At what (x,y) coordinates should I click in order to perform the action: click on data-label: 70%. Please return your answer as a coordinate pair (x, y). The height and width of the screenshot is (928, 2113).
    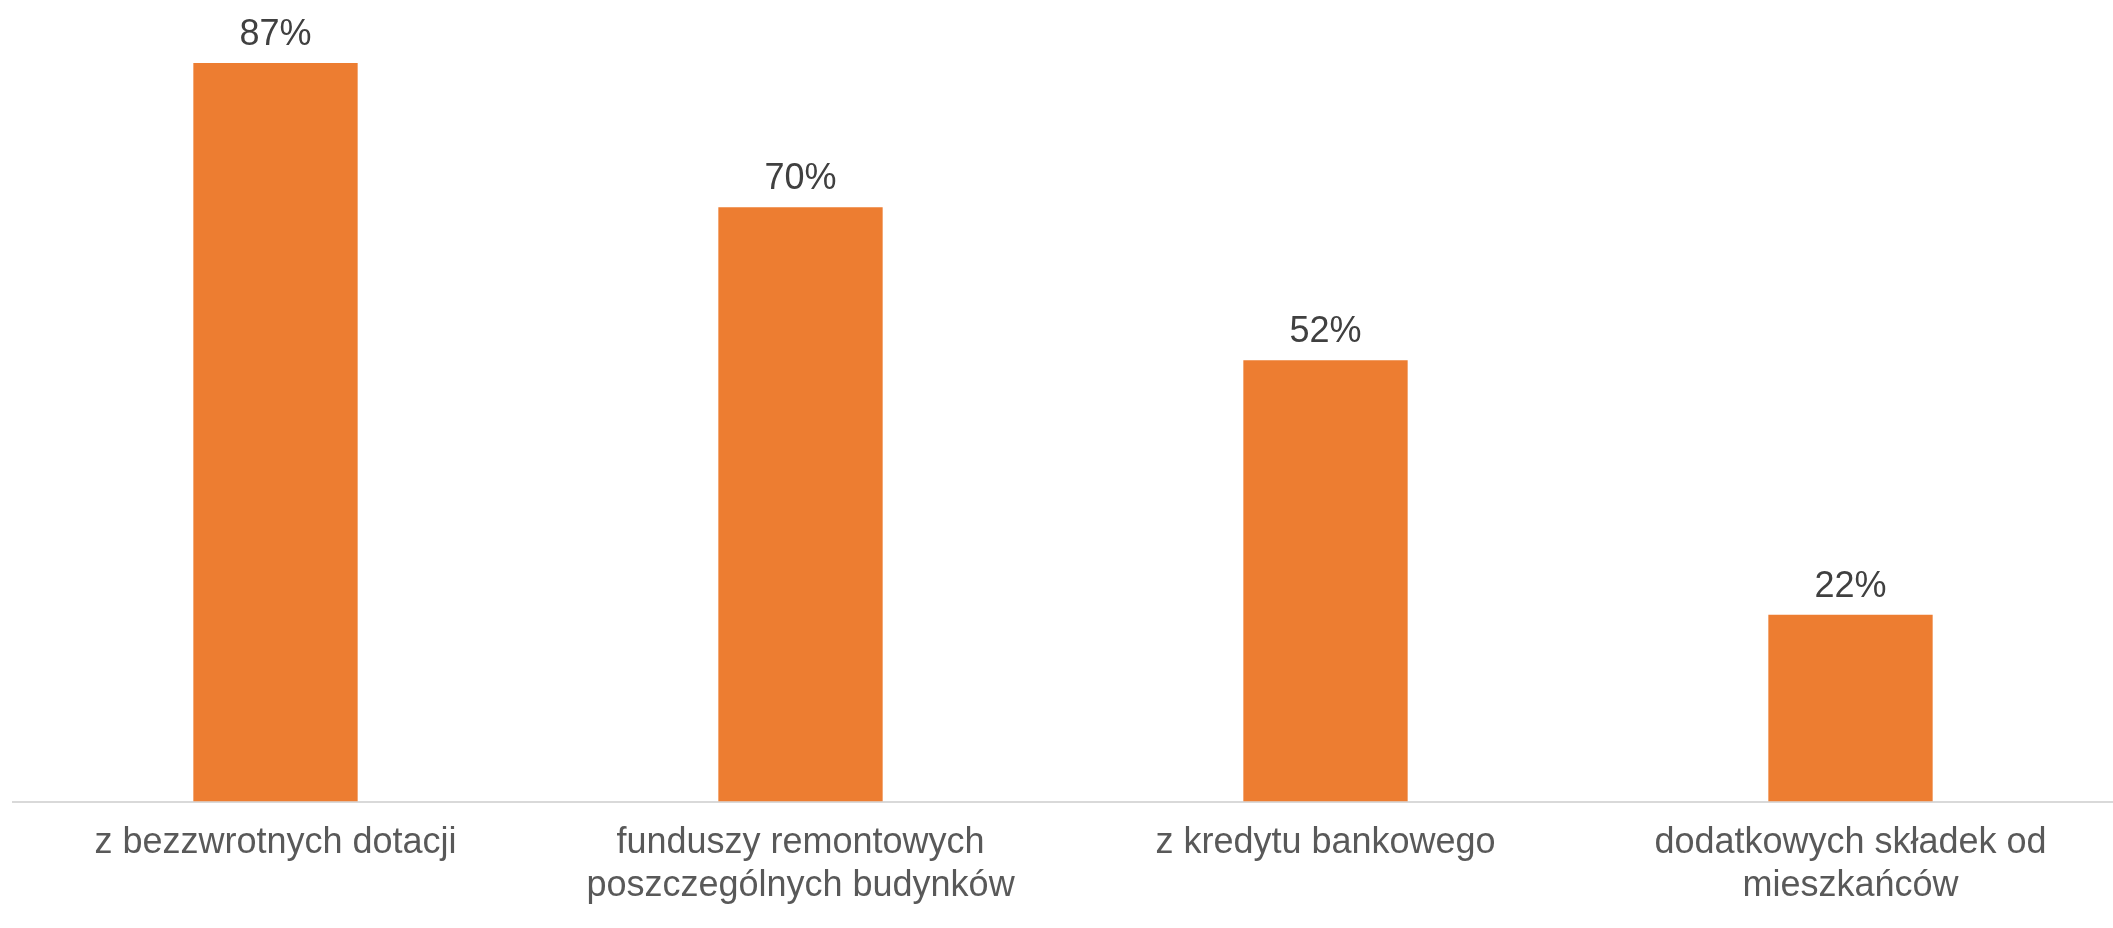
    Looking at the image, I should click on (800, 177).